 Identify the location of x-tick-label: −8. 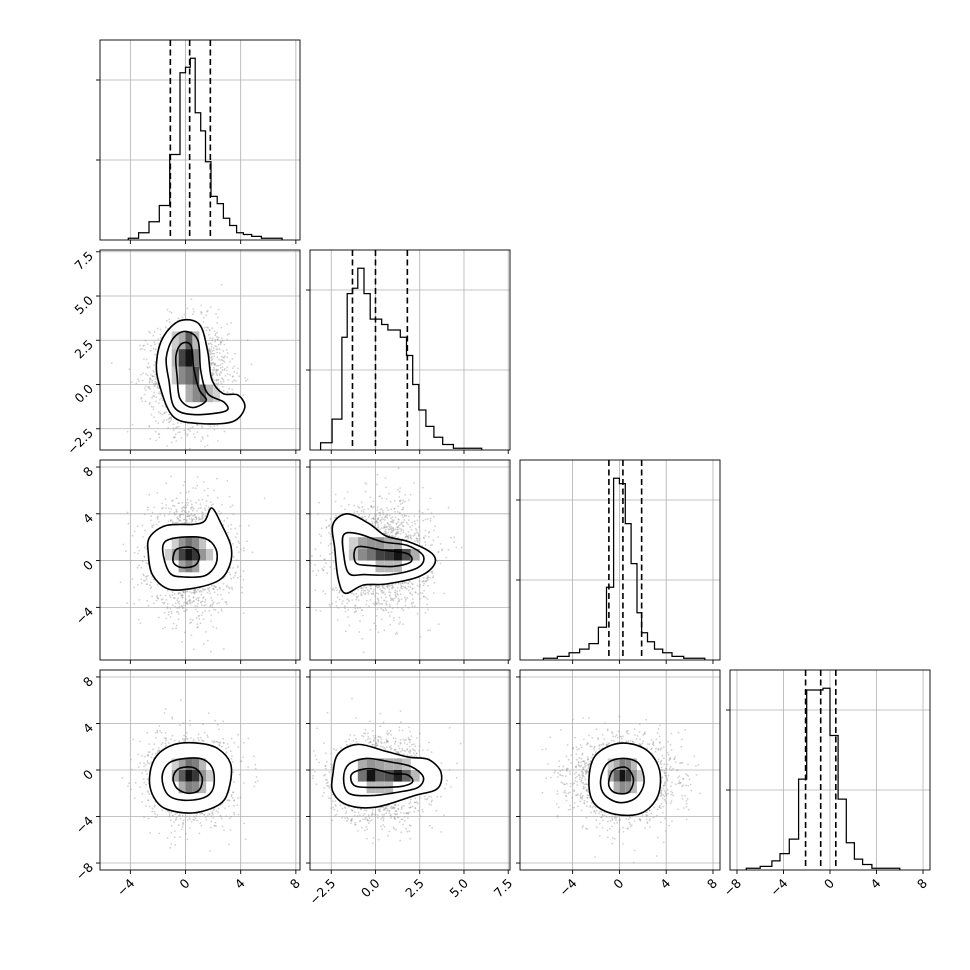
(732, 887).